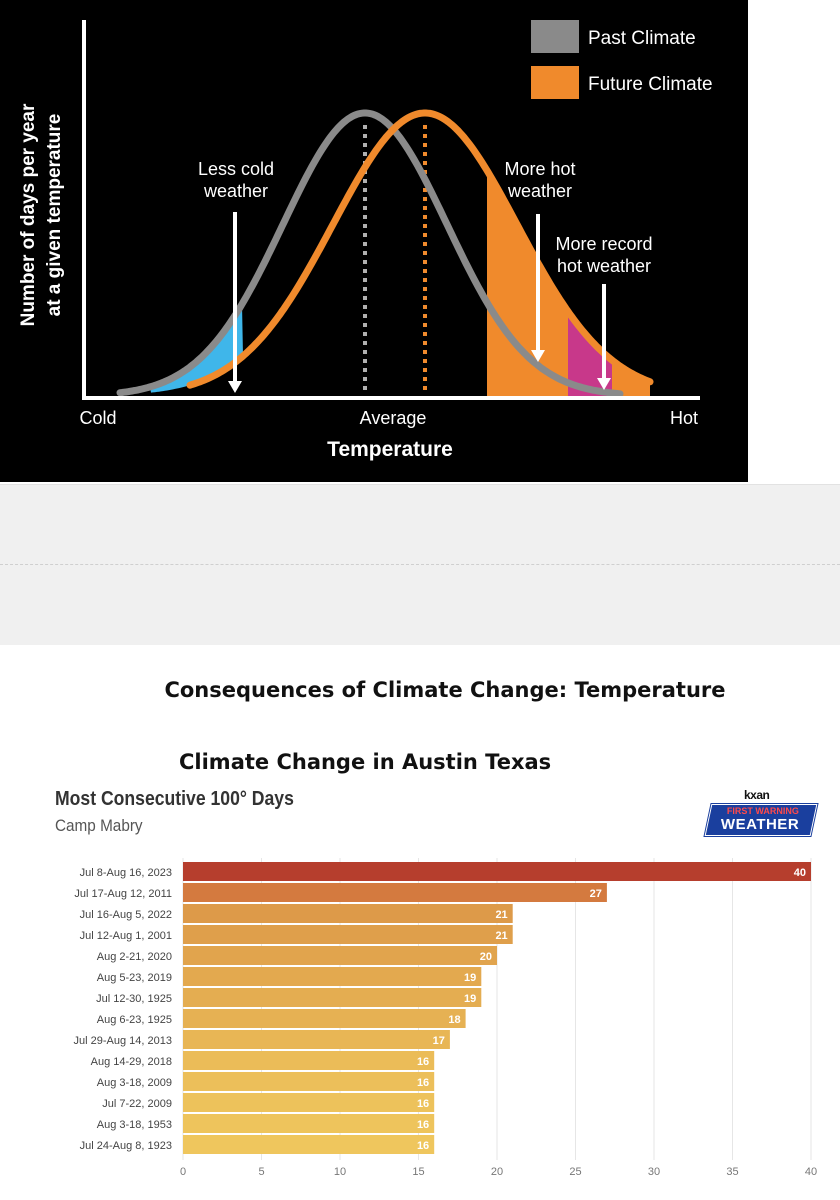 The width and height of the screenshot is (840, 1200). I want to click on x-tick-average: Average, so click(393, 418).